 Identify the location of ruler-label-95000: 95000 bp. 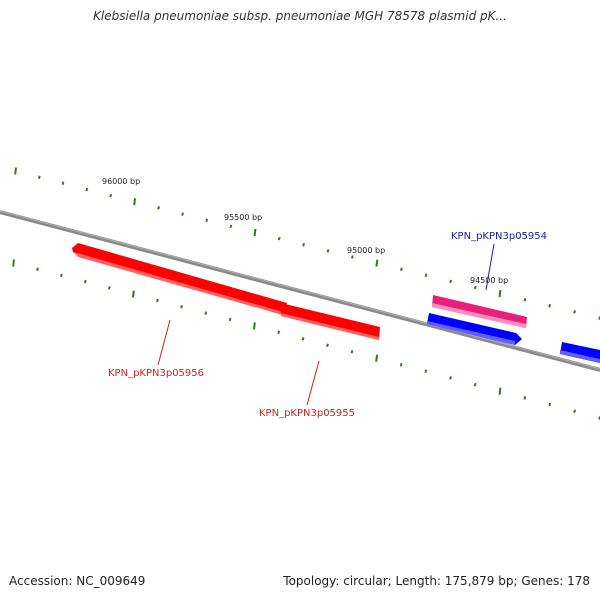
(366, 250).